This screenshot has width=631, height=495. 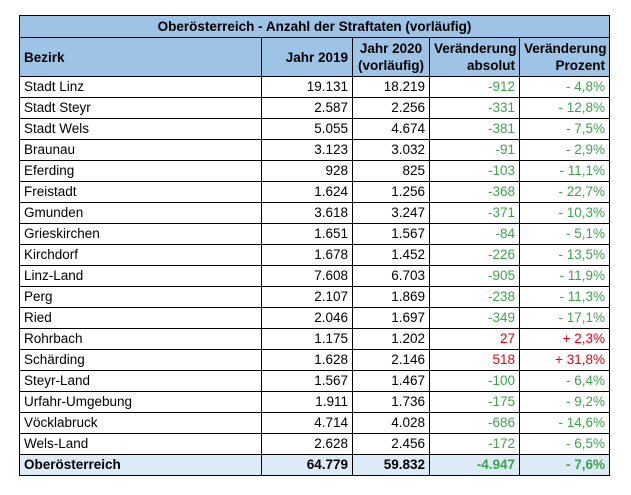 I want to click on cell-bezirk: Schärding, so click(x=140, y=360).